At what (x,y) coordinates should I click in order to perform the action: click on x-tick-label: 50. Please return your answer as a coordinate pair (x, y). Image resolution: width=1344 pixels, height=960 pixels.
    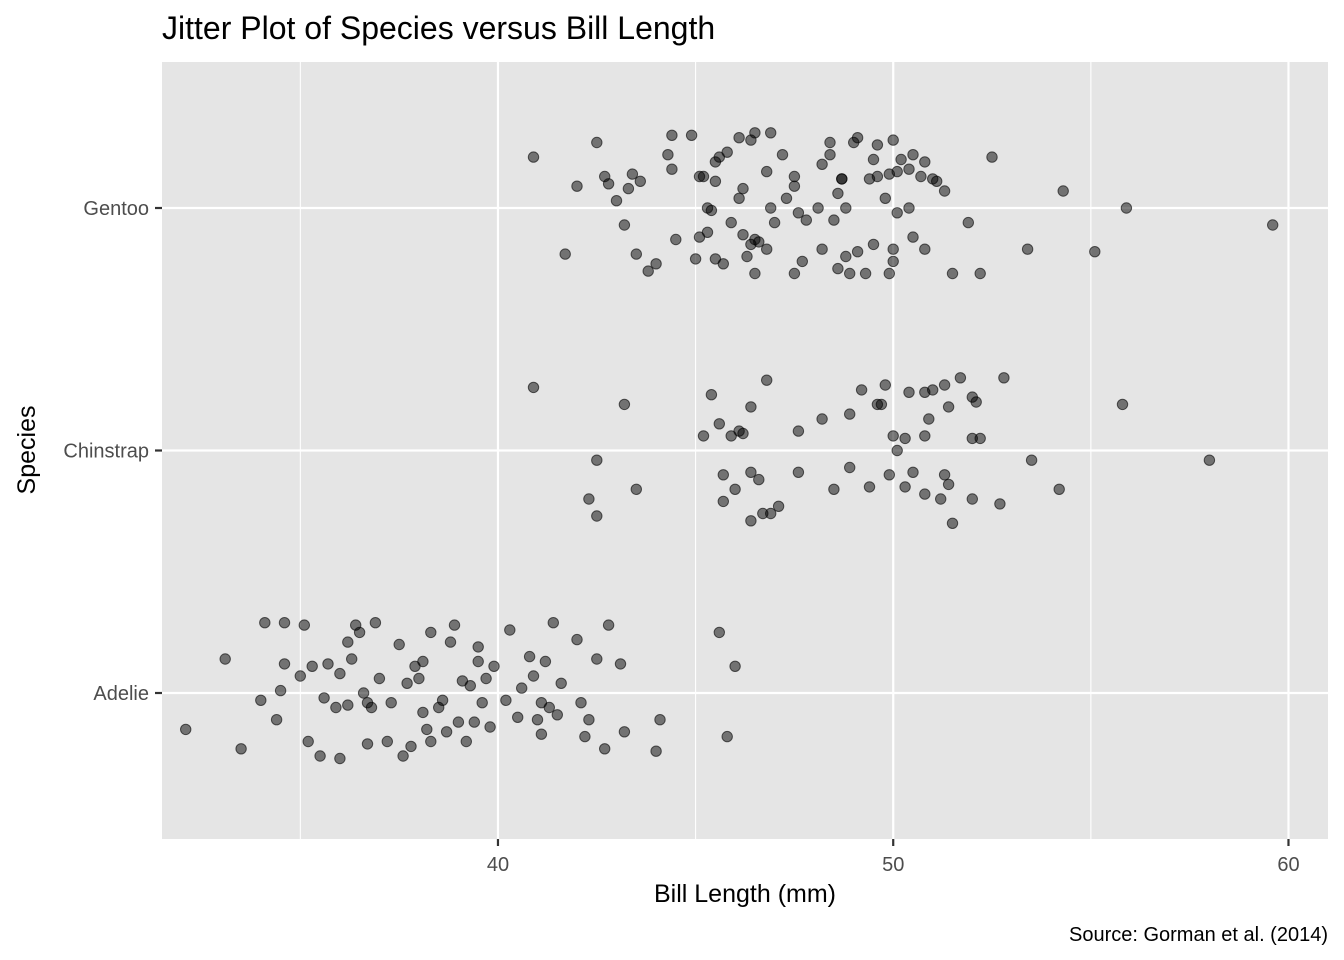
    Looking at the image, I should click on (893, 865).